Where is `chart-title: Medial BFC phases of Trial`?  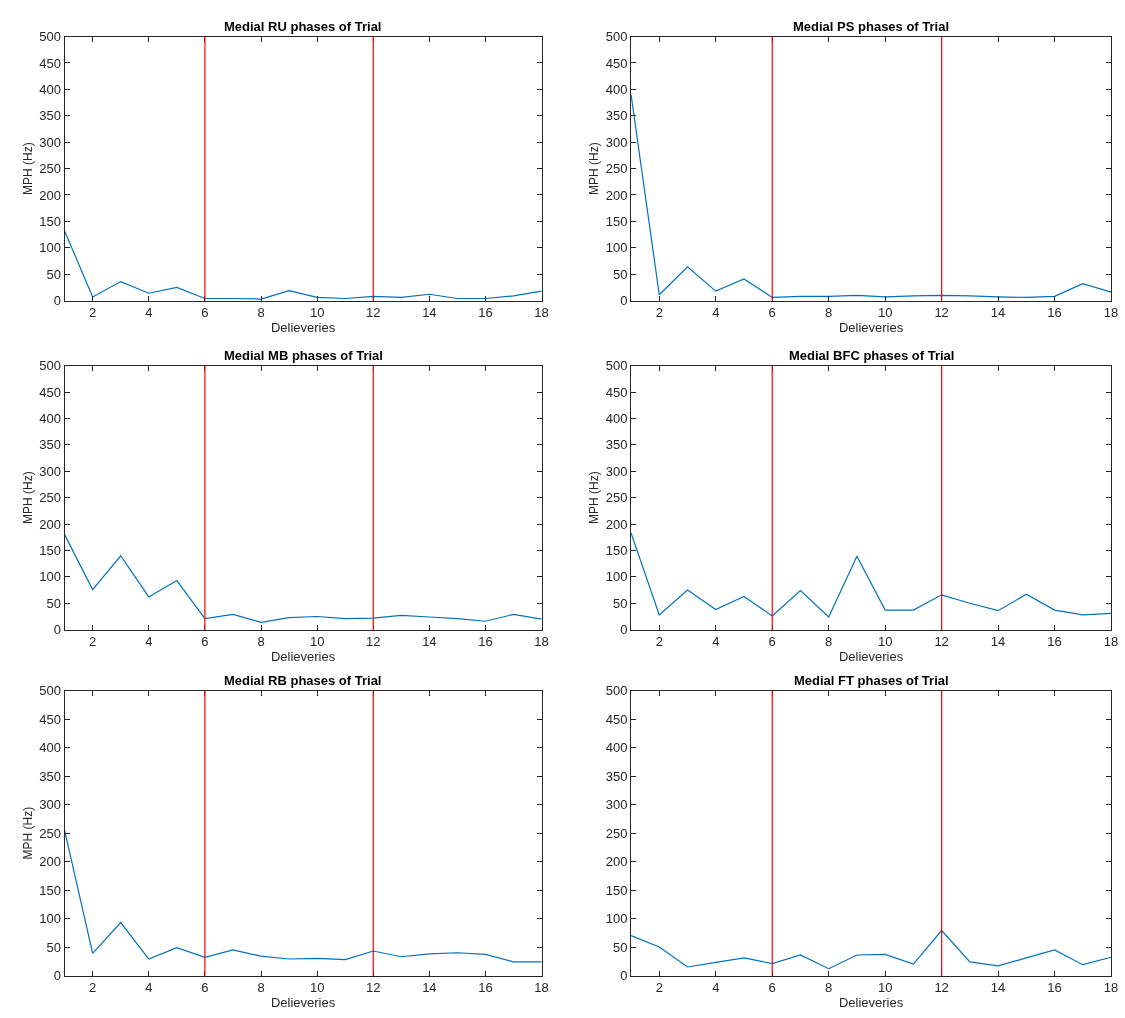 chart-title: Medial BFC phases of Trial is located at coordinates (872, 355).